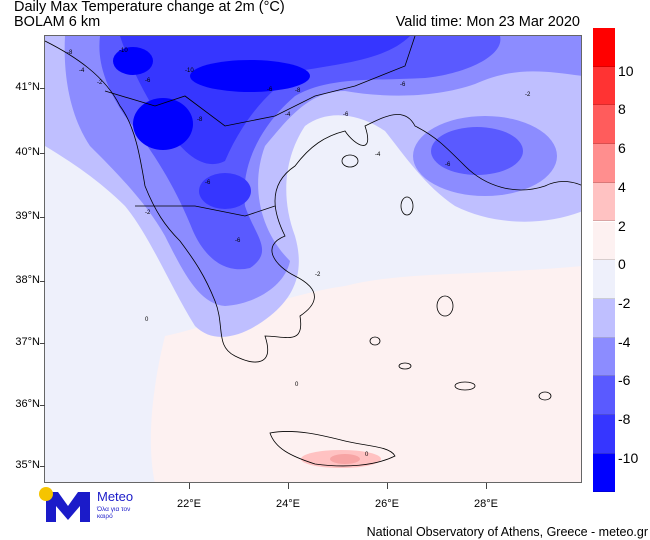 The width and height of the screenshot is (650, 540). I want to click on lat-label: 39°N, so click(27, 216).